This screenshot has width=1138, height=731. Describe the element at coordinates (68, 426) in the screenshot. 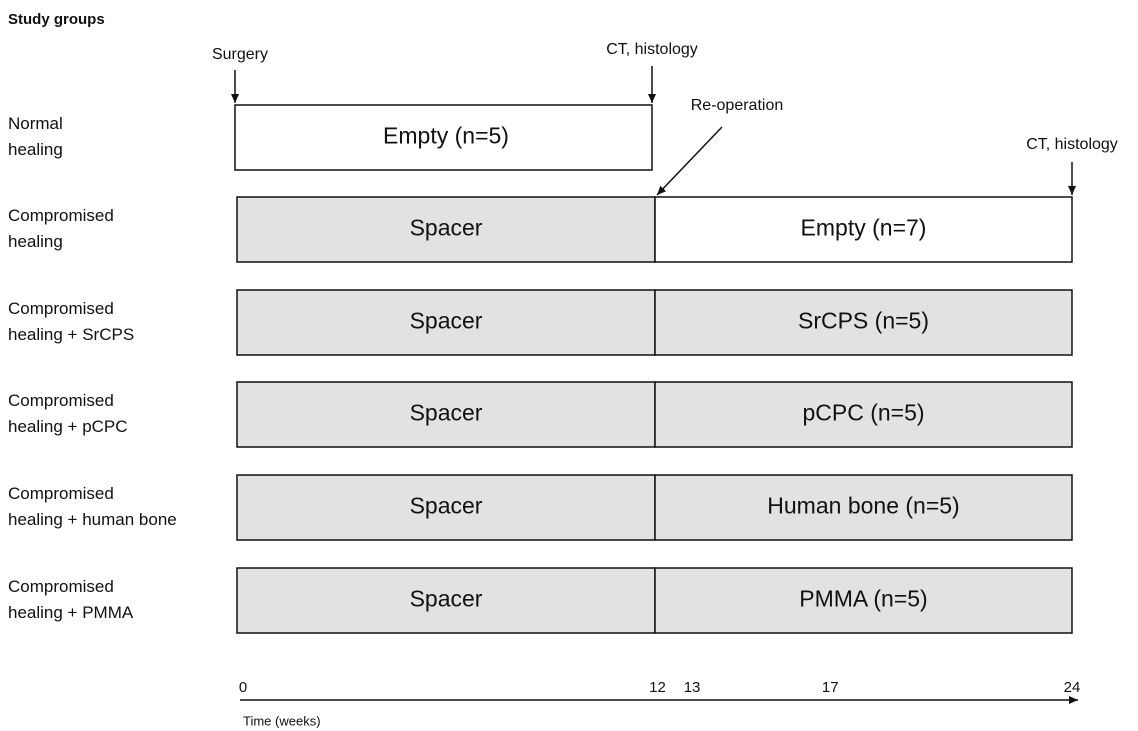

I see `group-label: healing + pCPC` at that location.